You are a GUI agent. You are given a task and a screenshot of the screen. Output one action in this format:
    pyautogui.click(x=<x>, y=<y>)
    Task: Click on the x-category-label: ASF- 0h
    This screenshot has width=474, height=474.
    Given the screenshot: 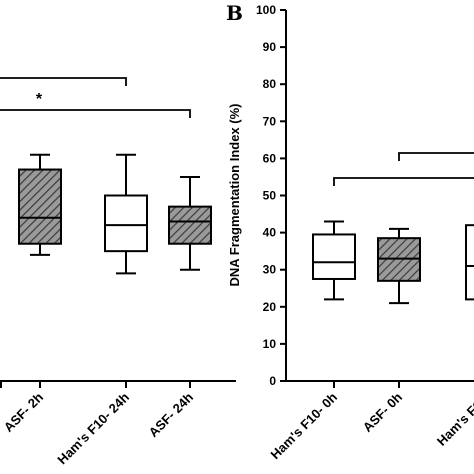 What is the action you would take?
    pyautogui.click(x=382, y=411)
    